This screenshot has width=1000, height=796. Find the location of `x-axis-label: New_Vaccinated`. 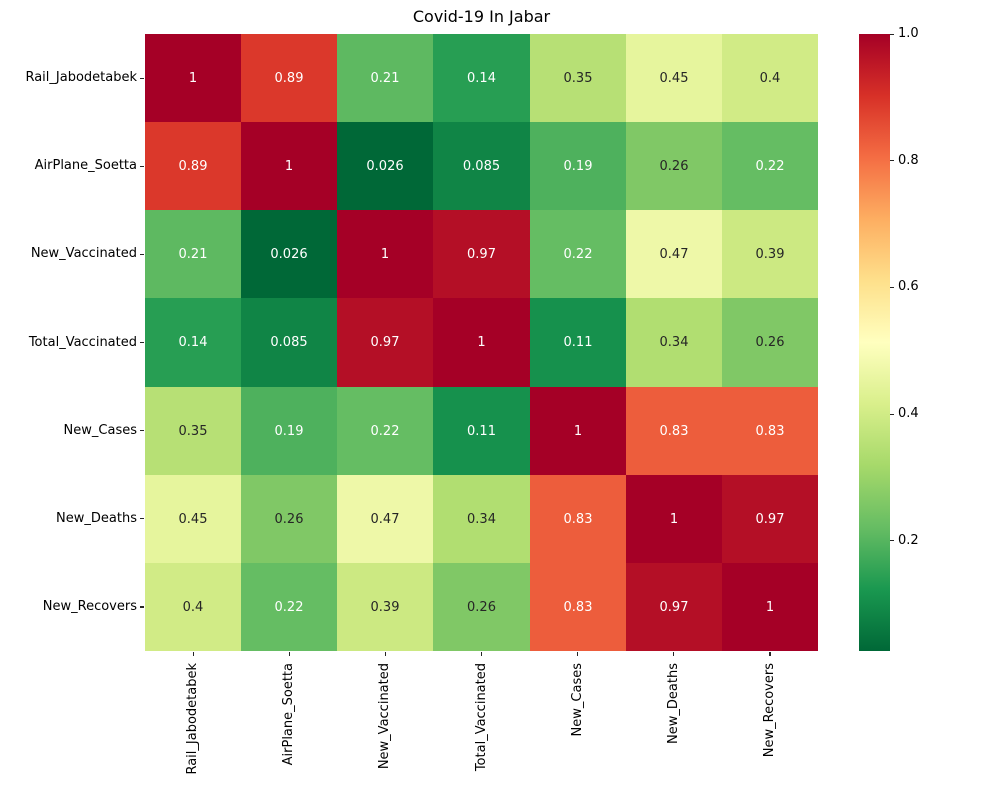

x-axis-label: New_Vaccinated is located at coordinates (385, 716).